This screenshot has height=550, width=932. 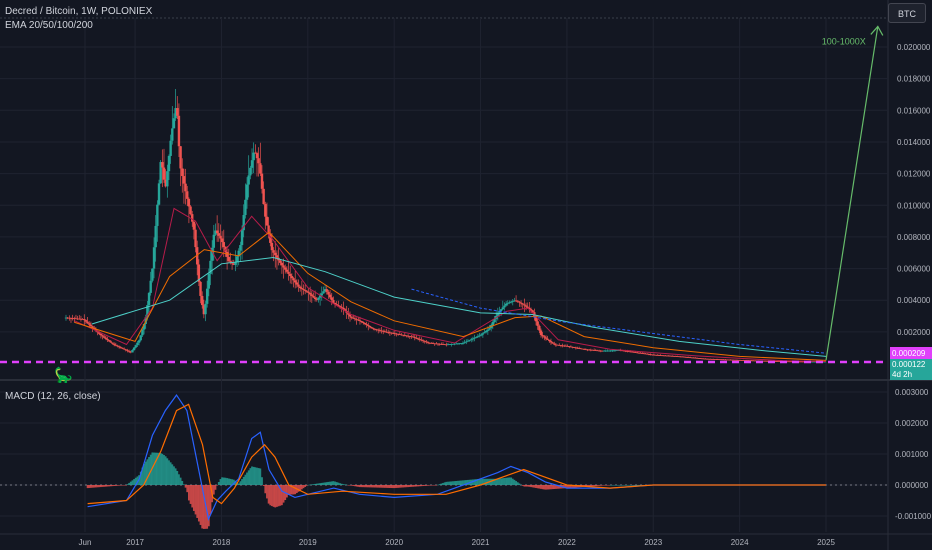 I want to click on y-tick-label: 0.004000, so click(x=914, y=300).